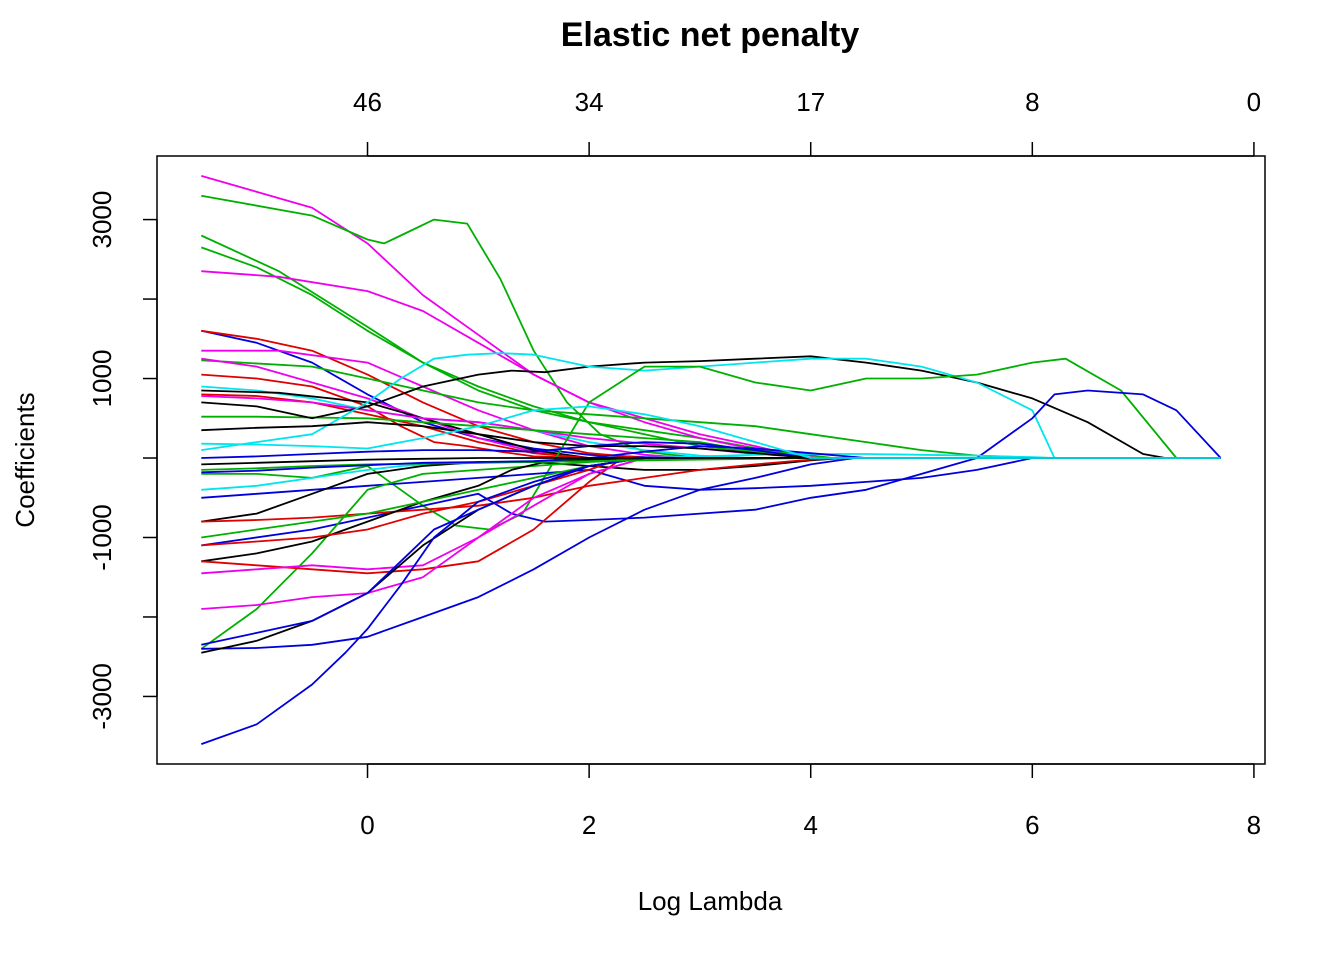 This screenshot has width=1344, height=960. What do you see at coordinates (810, 801) in the screenshot?
I see `x-axis-bottom: 0 2 4 6 8` at bounding box center [810, 801].